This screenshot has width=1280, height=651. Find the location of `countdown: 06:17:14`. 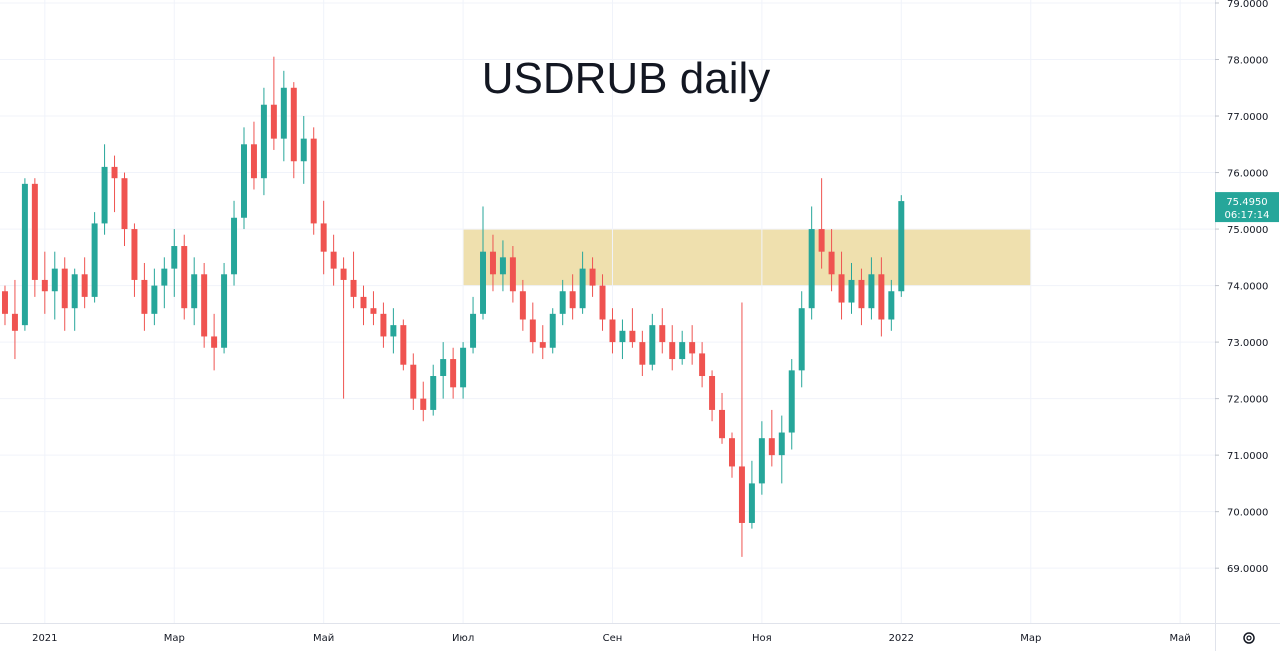

countdown: 06:17:14 is located at coordinates (1247, 215).